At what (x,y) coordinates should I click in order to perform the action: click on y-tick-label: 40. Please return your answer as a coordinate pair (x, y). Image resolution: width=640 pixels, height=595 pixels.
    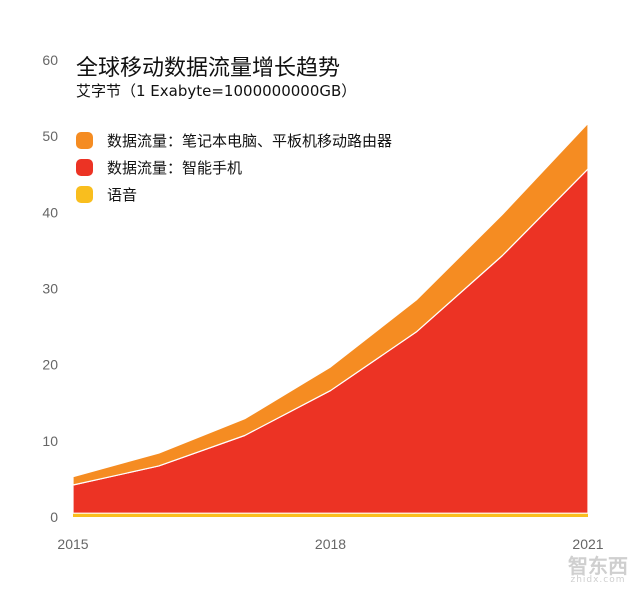
    Looking at the image, I should click on (50, 212).